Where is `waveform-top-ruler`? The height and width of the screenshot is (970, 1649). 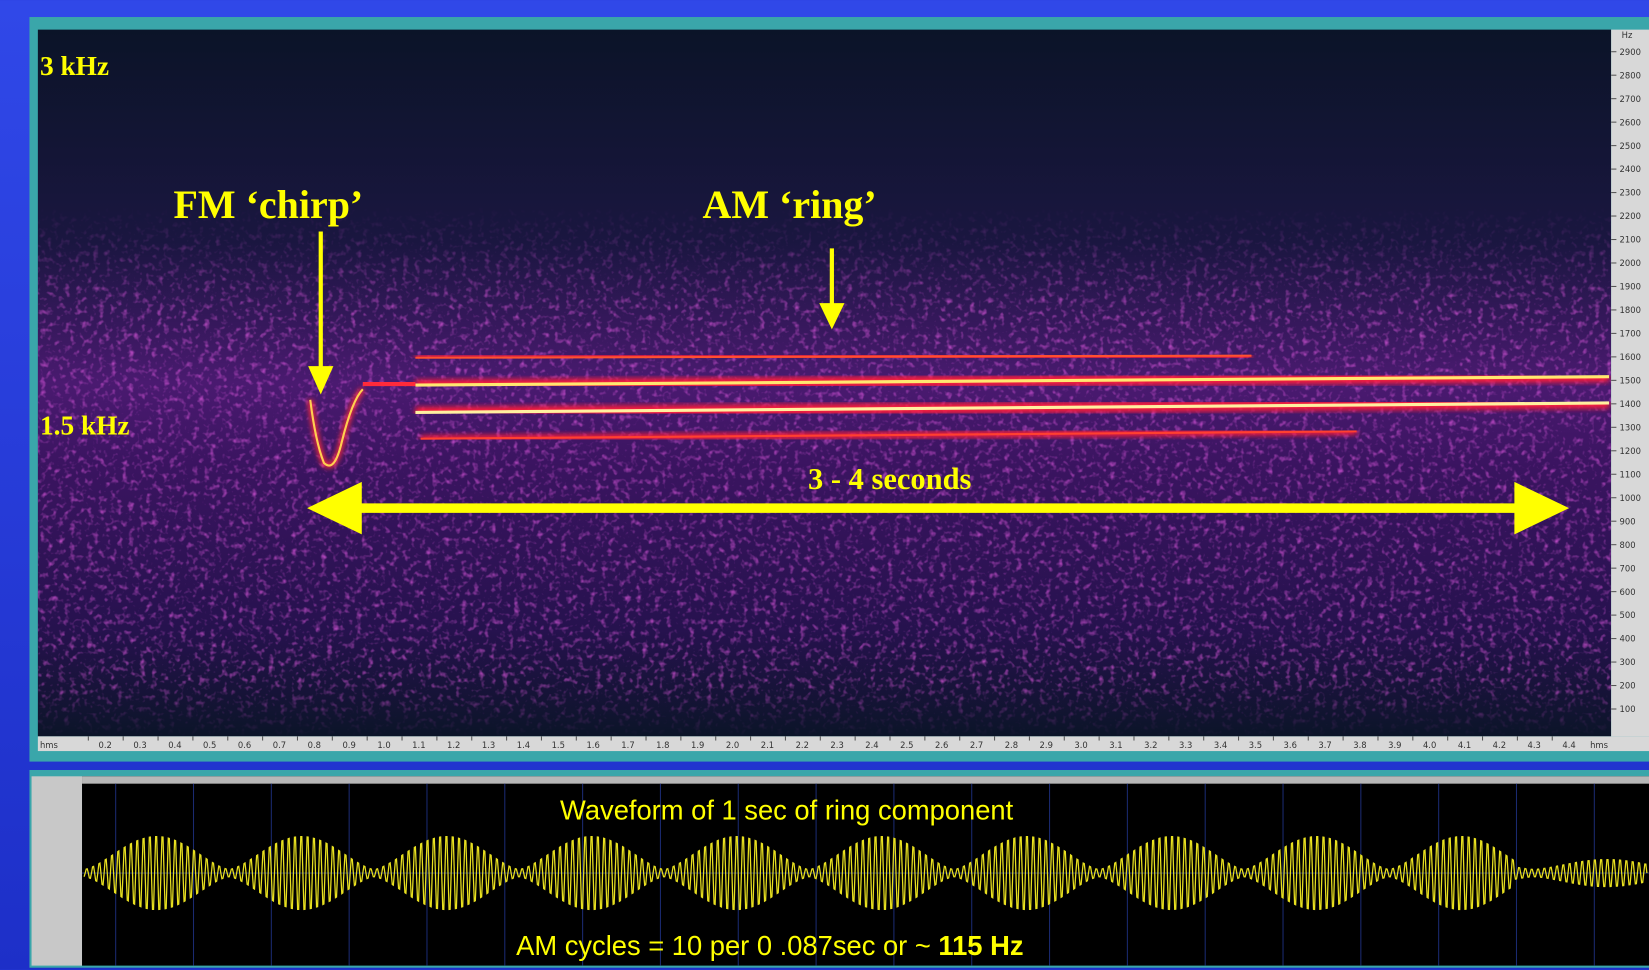
waveform-top-ruler is located at coordinates (865, 780).